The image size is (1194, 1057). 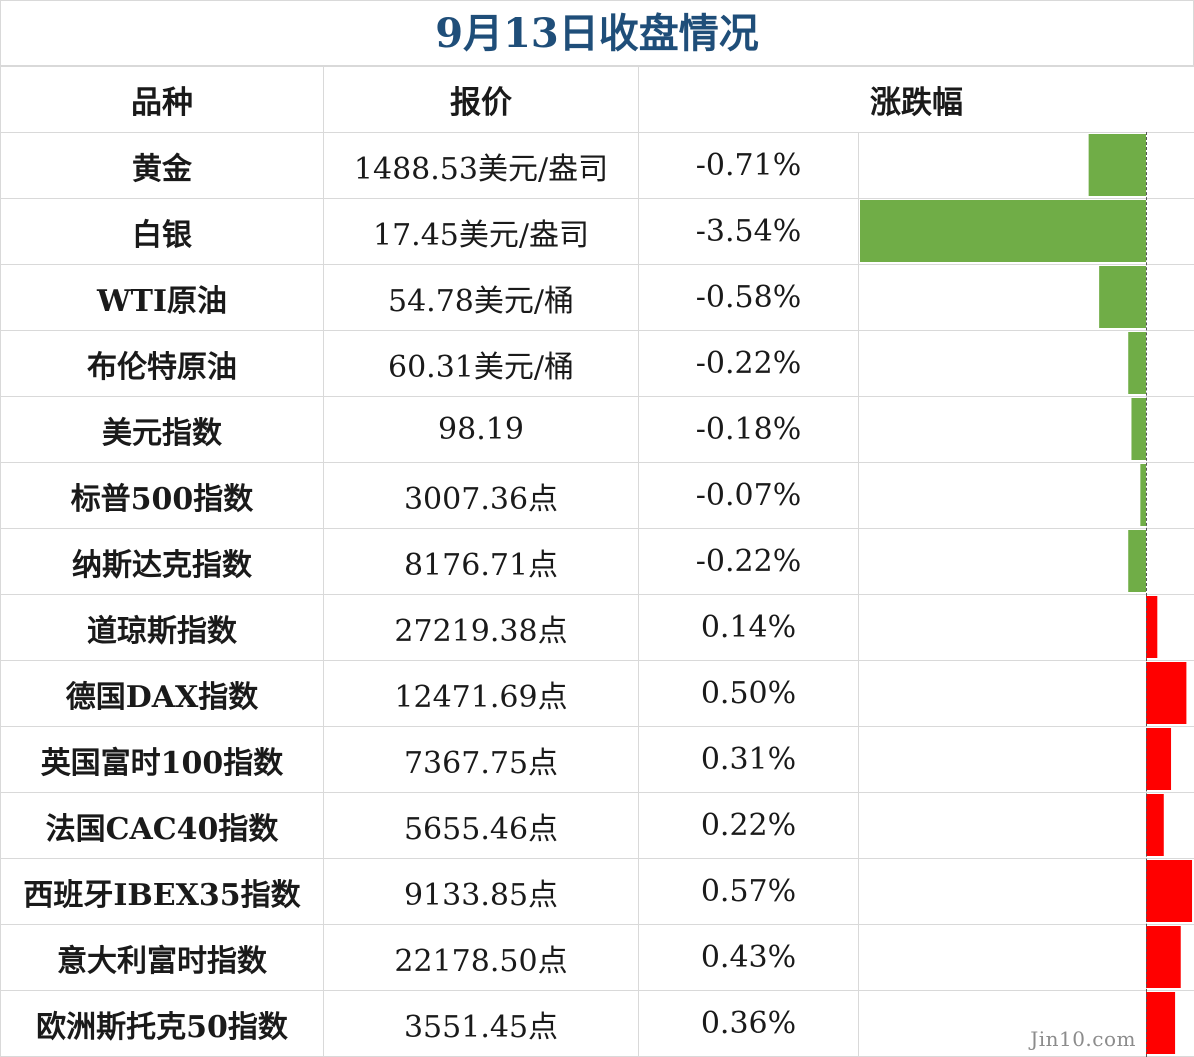 I want to click on instrument-price: 8176.71点, so click(x=481, y=561).